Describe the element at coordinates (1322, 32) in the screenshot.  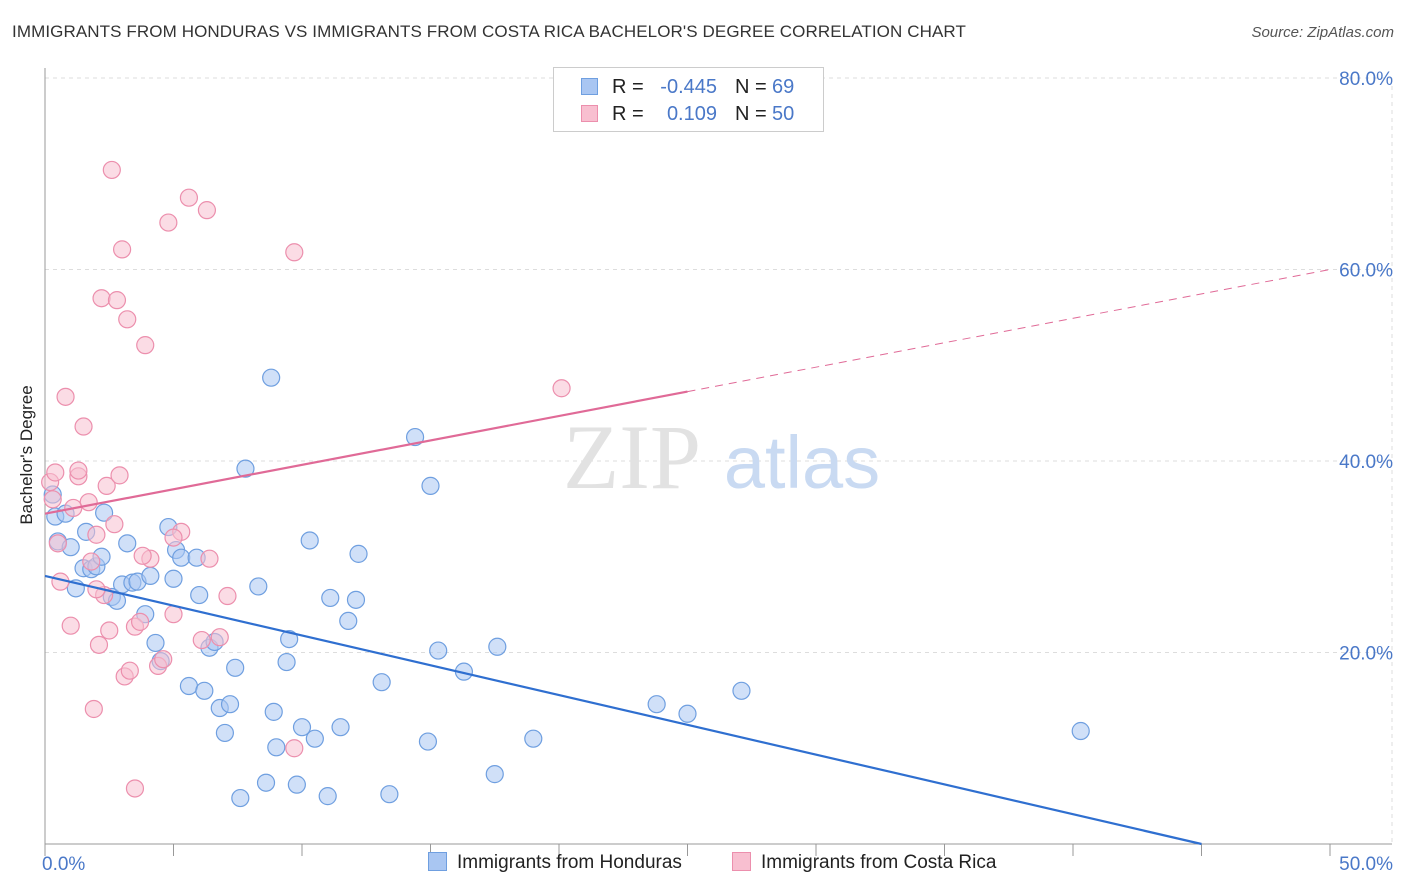
I see `source-credit: Source: ZipAtlas.com` at that location.